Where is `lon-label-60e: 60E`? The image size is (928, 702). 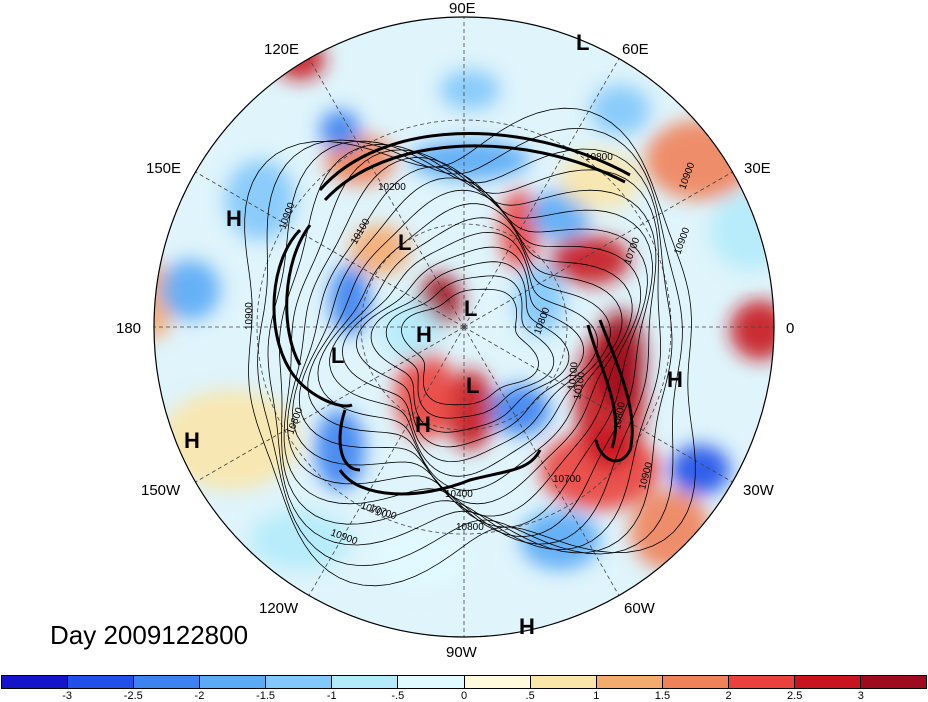
lon-label-60e: 60E is located at coordinates (635, 49).